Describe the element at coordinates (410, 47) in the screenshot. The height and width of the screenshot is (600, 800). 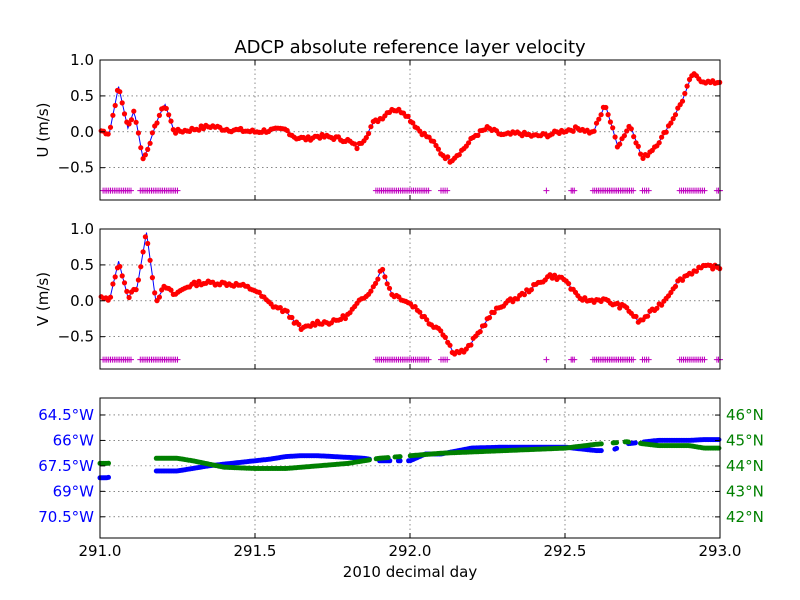
I see `chart-title: ADCP absolute reference layer velocity` at that location.